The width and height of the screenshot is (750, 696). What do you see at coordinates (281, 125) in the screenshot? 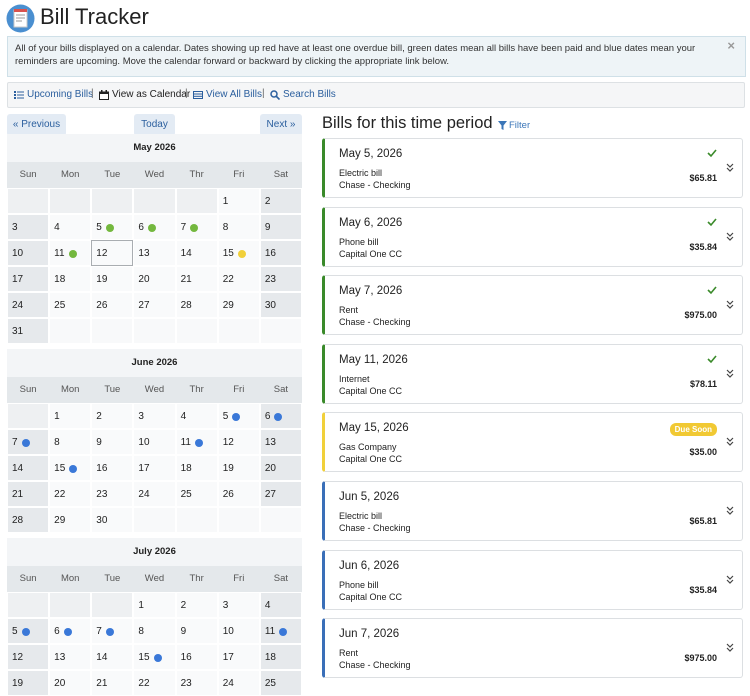
I see `next-button: Next »` at bounding box center [281, 125].